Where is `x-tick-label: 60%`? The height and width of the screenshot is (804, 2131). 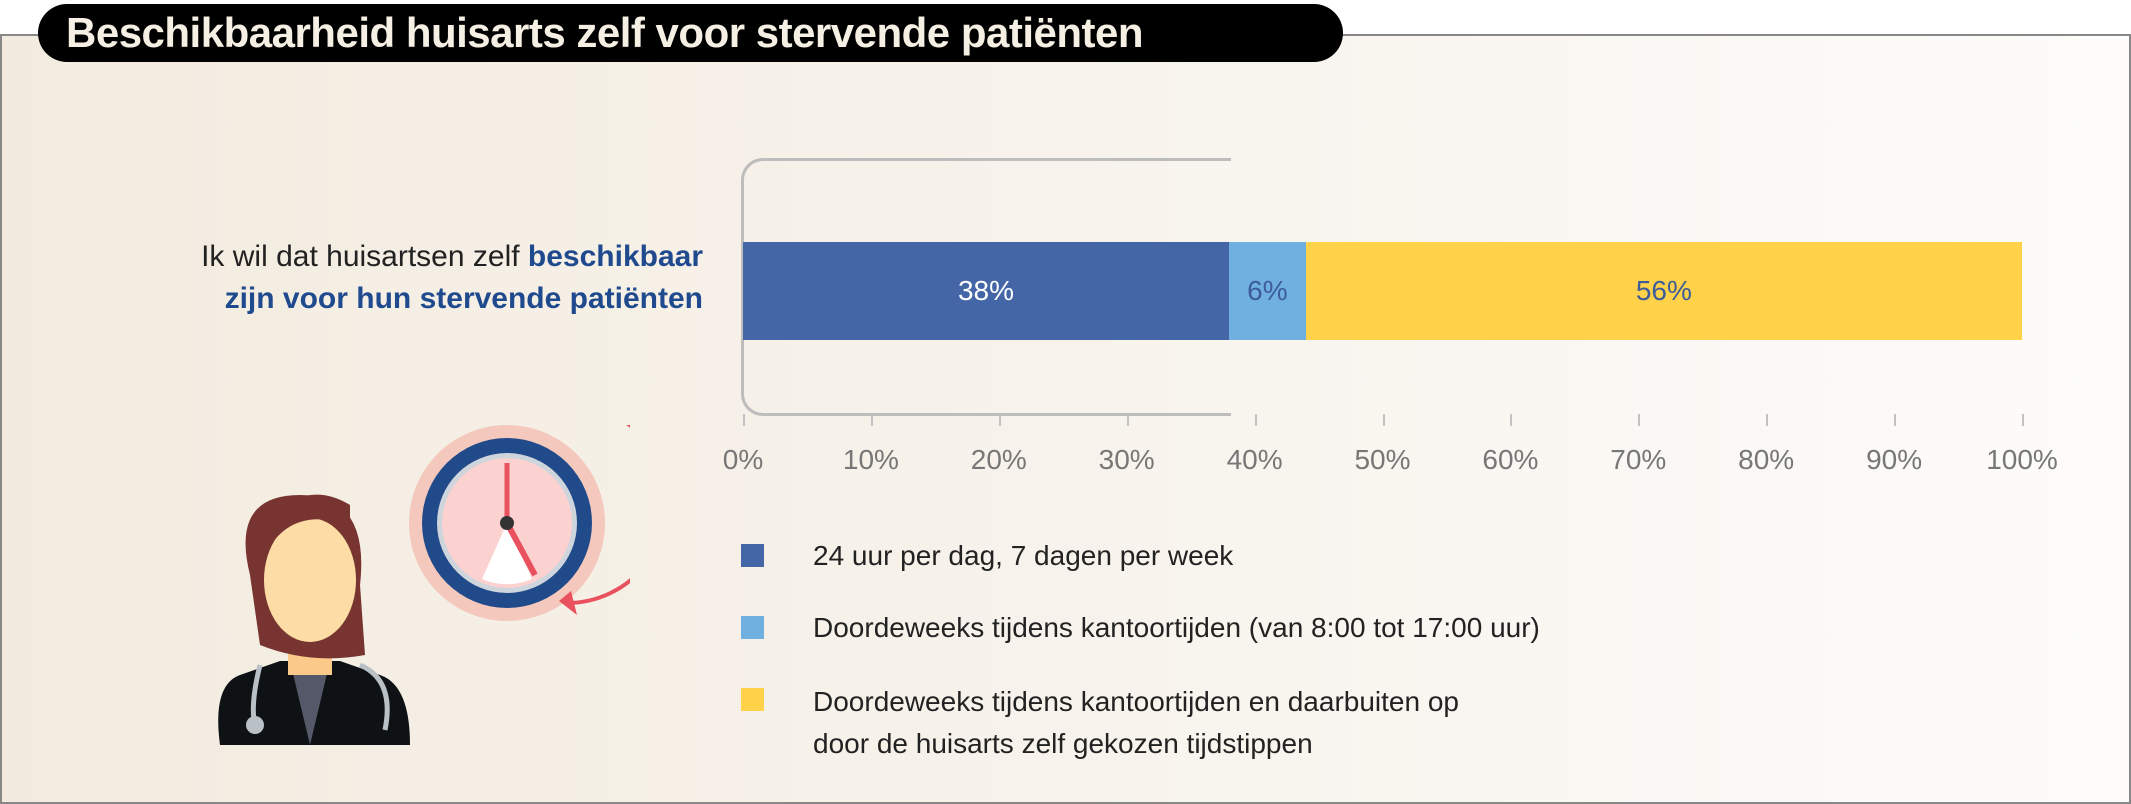 x-tick-label: 60% is located at coordinates (1510, 459).